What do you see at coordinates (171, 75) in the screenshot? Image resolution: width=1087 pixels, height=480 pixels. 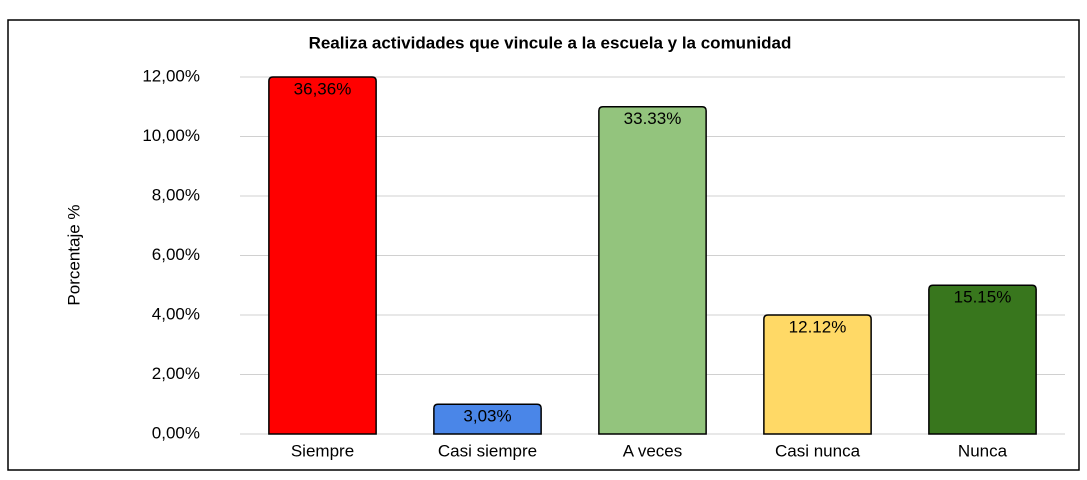 I see `y-tick-label: 12,00%` at bounding box center [171, 75].